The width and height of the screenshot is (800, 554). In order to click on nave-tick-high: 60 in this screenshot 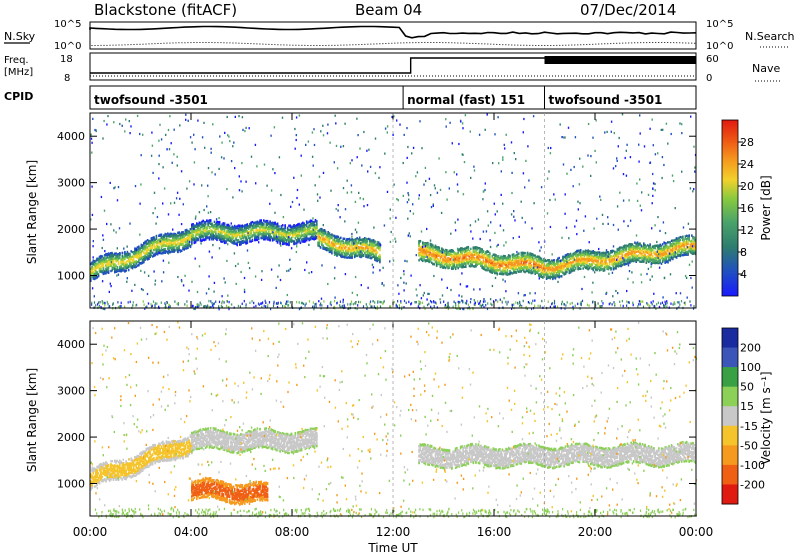, I will do `click(712, 59)`.